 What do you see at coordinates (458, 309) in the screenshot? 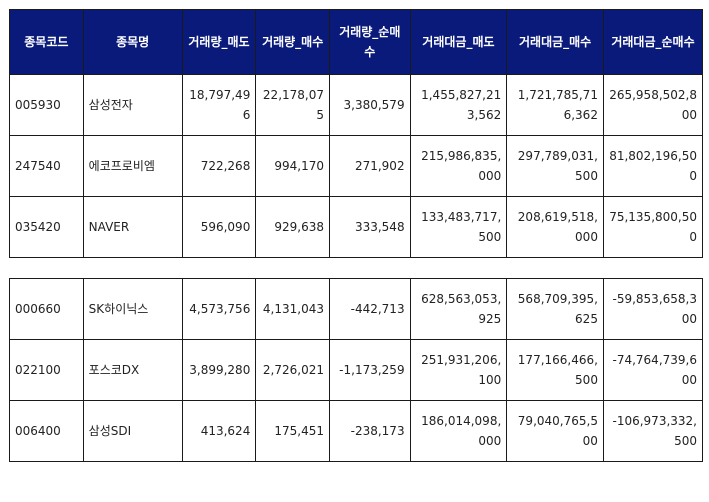
I see `amount-sell: 628,563,053,925` at bounding box center [458, 309].